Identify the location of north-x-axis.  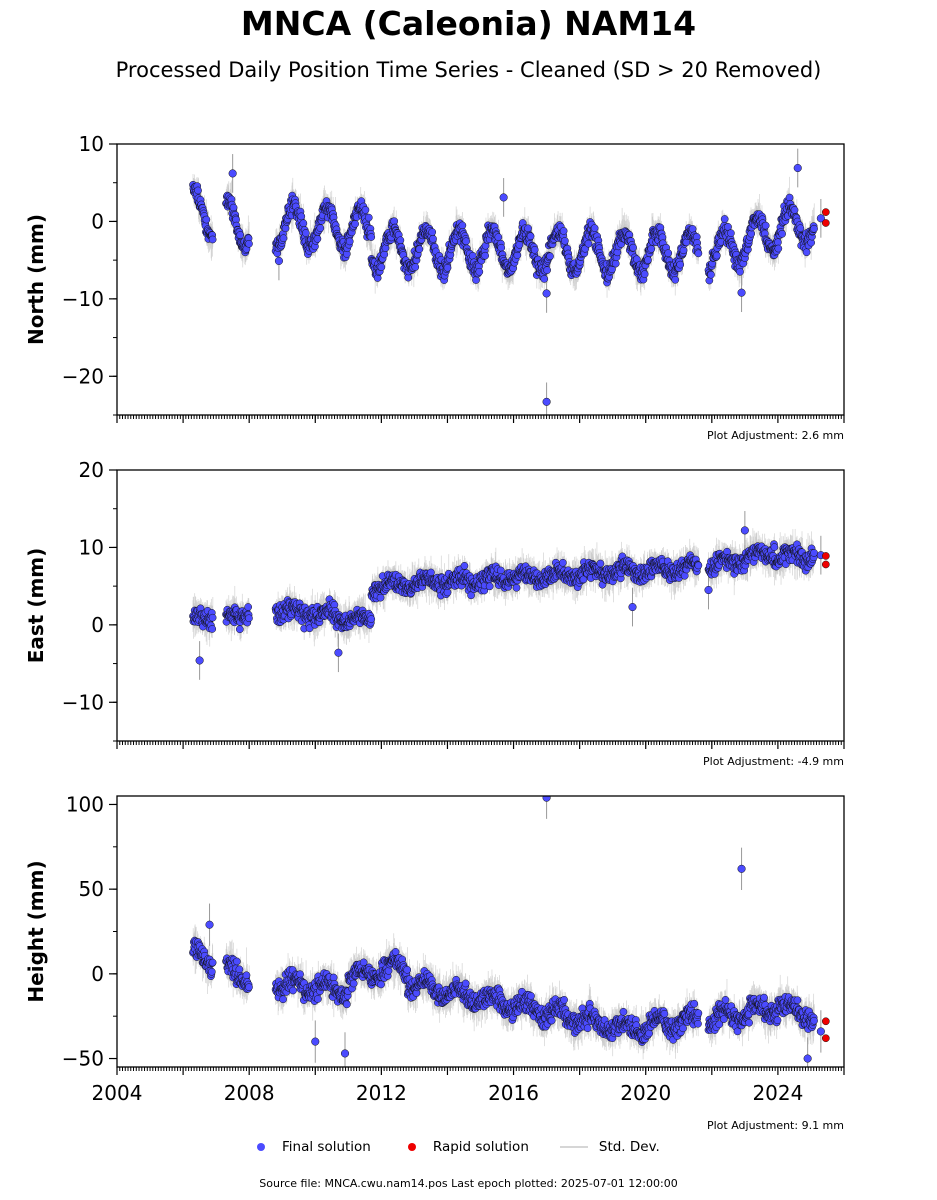
(480, 419).